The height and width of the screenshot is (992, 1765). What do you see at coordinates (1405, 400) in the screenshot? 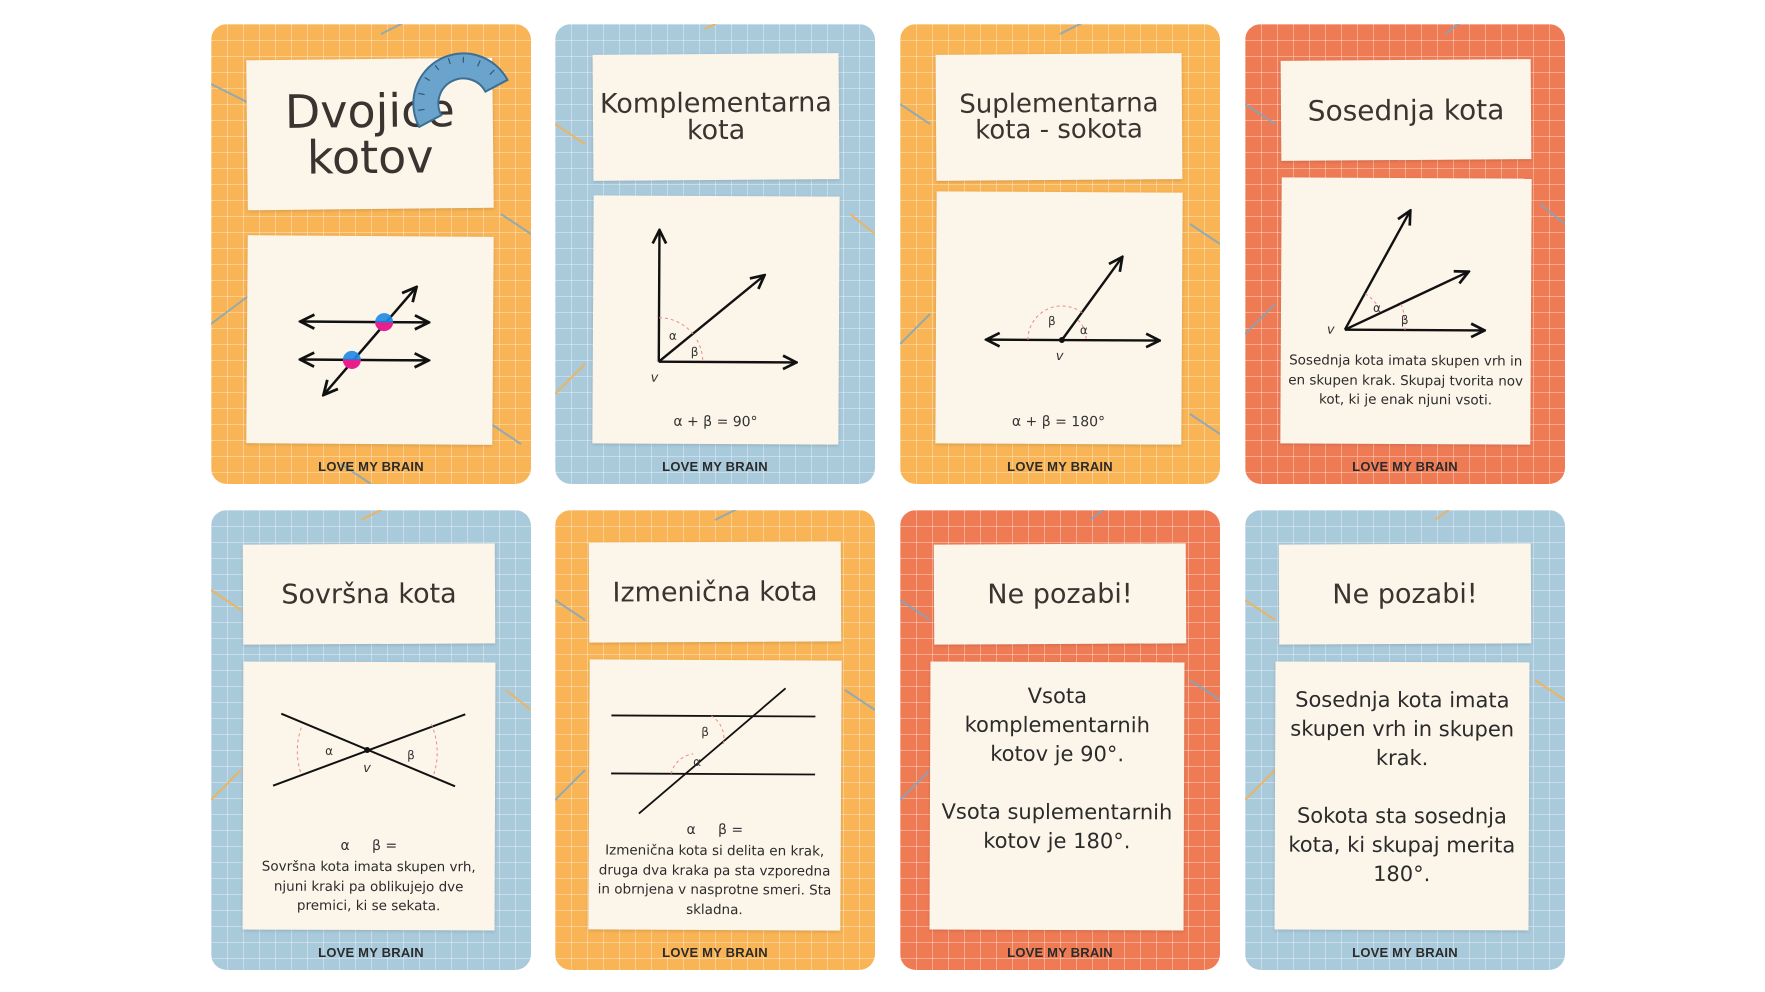
I see `description-line: kot, ki je enak njuni vsoti.` at bounding box center [1405, 400].